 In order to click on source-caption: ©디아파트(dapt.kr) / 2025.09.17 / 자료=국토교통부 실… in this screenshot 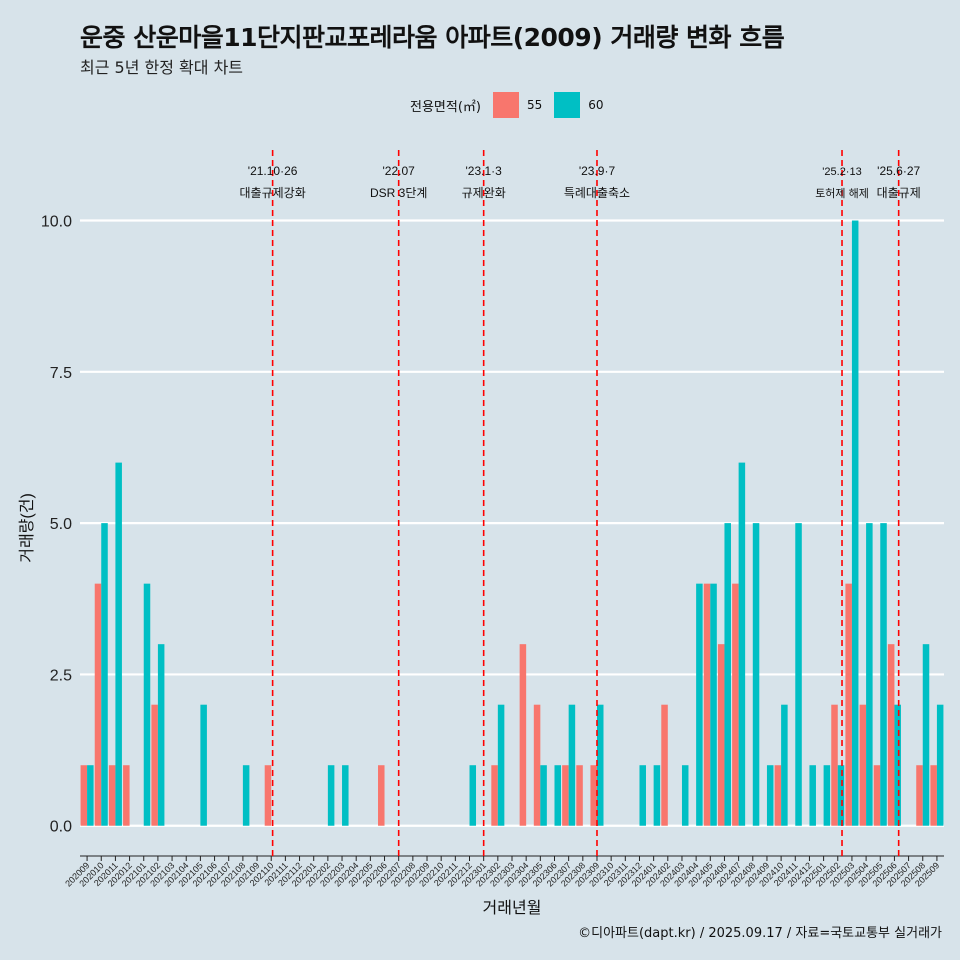, I will do `click(760, 933)`.